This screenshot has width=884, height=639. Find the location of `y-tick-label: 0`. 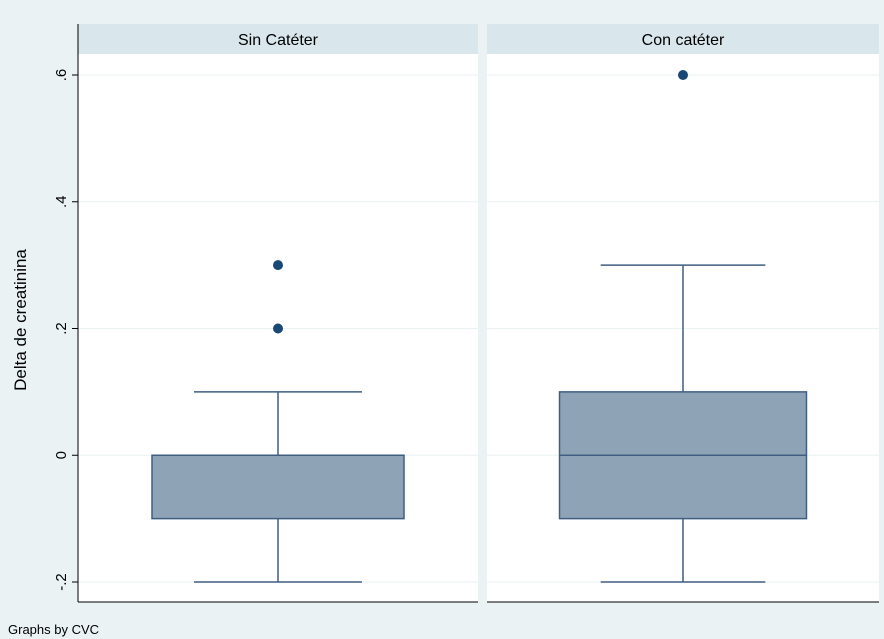

y-tick-label: 0 is located at coordinates (61, 455).